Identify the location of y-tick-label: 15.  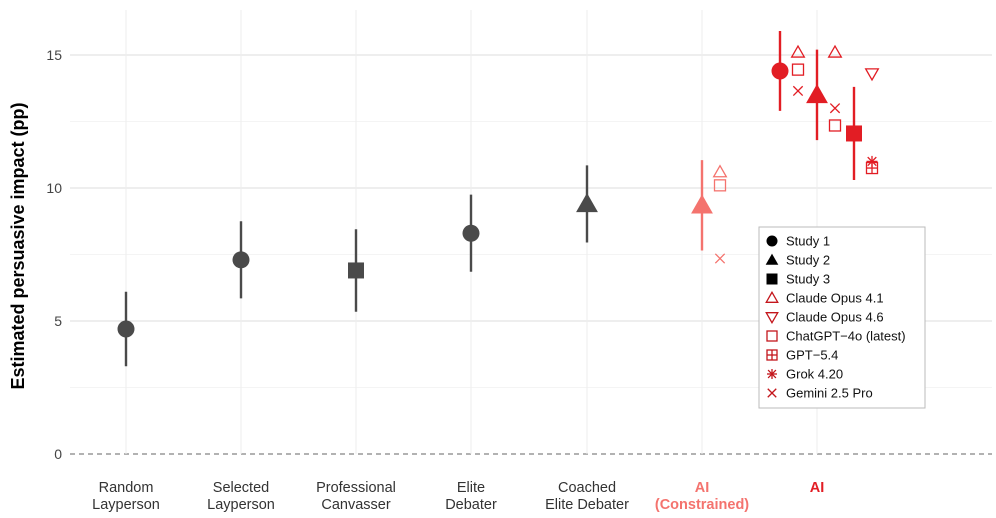
(54, 55).